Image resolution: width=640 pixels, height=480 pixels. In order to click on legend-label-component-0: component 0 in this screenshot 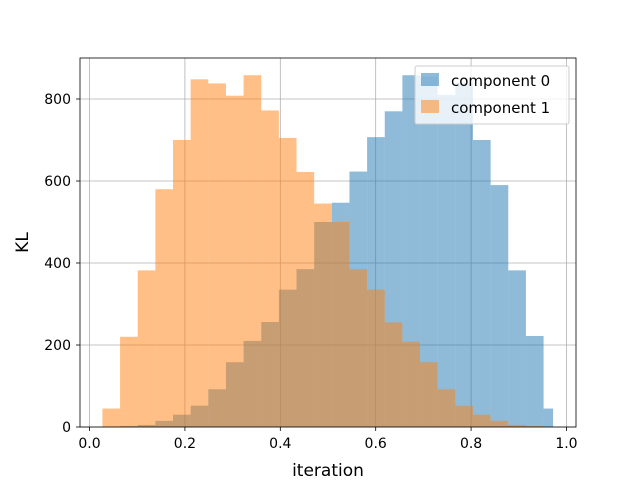, I will do `click(500, 81)`.